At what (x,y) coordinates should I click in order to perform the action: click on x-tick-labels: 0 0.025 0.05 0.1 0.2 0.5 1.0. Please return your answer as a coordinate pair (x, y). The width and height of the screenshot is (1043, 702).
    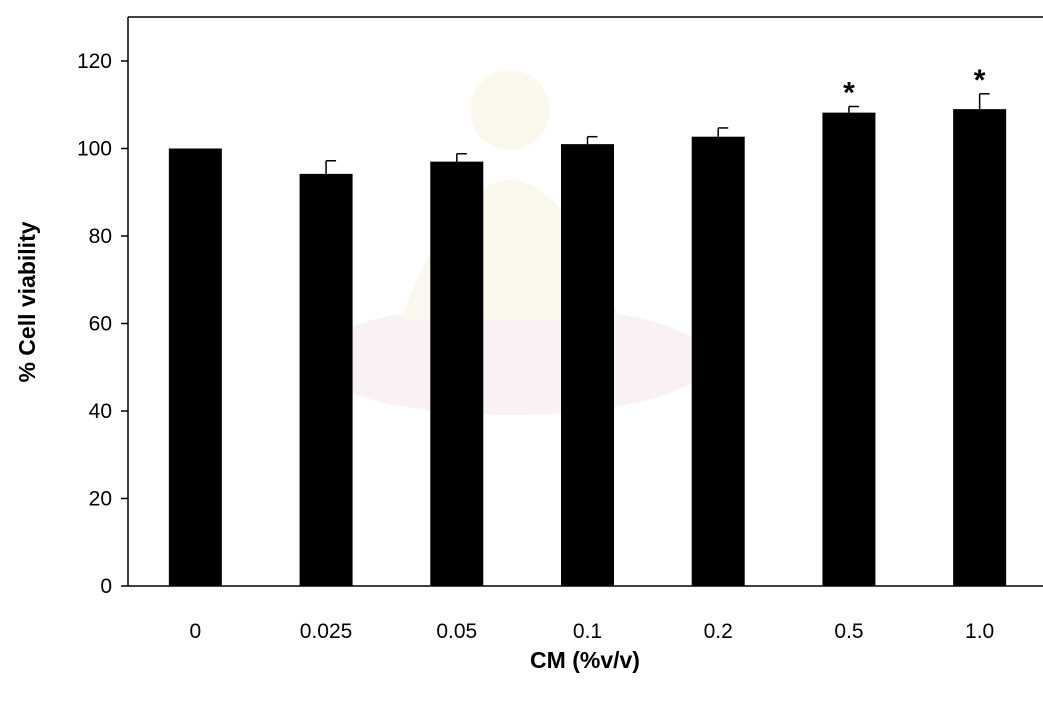
    Looking at the image, I should click on (592, 631).